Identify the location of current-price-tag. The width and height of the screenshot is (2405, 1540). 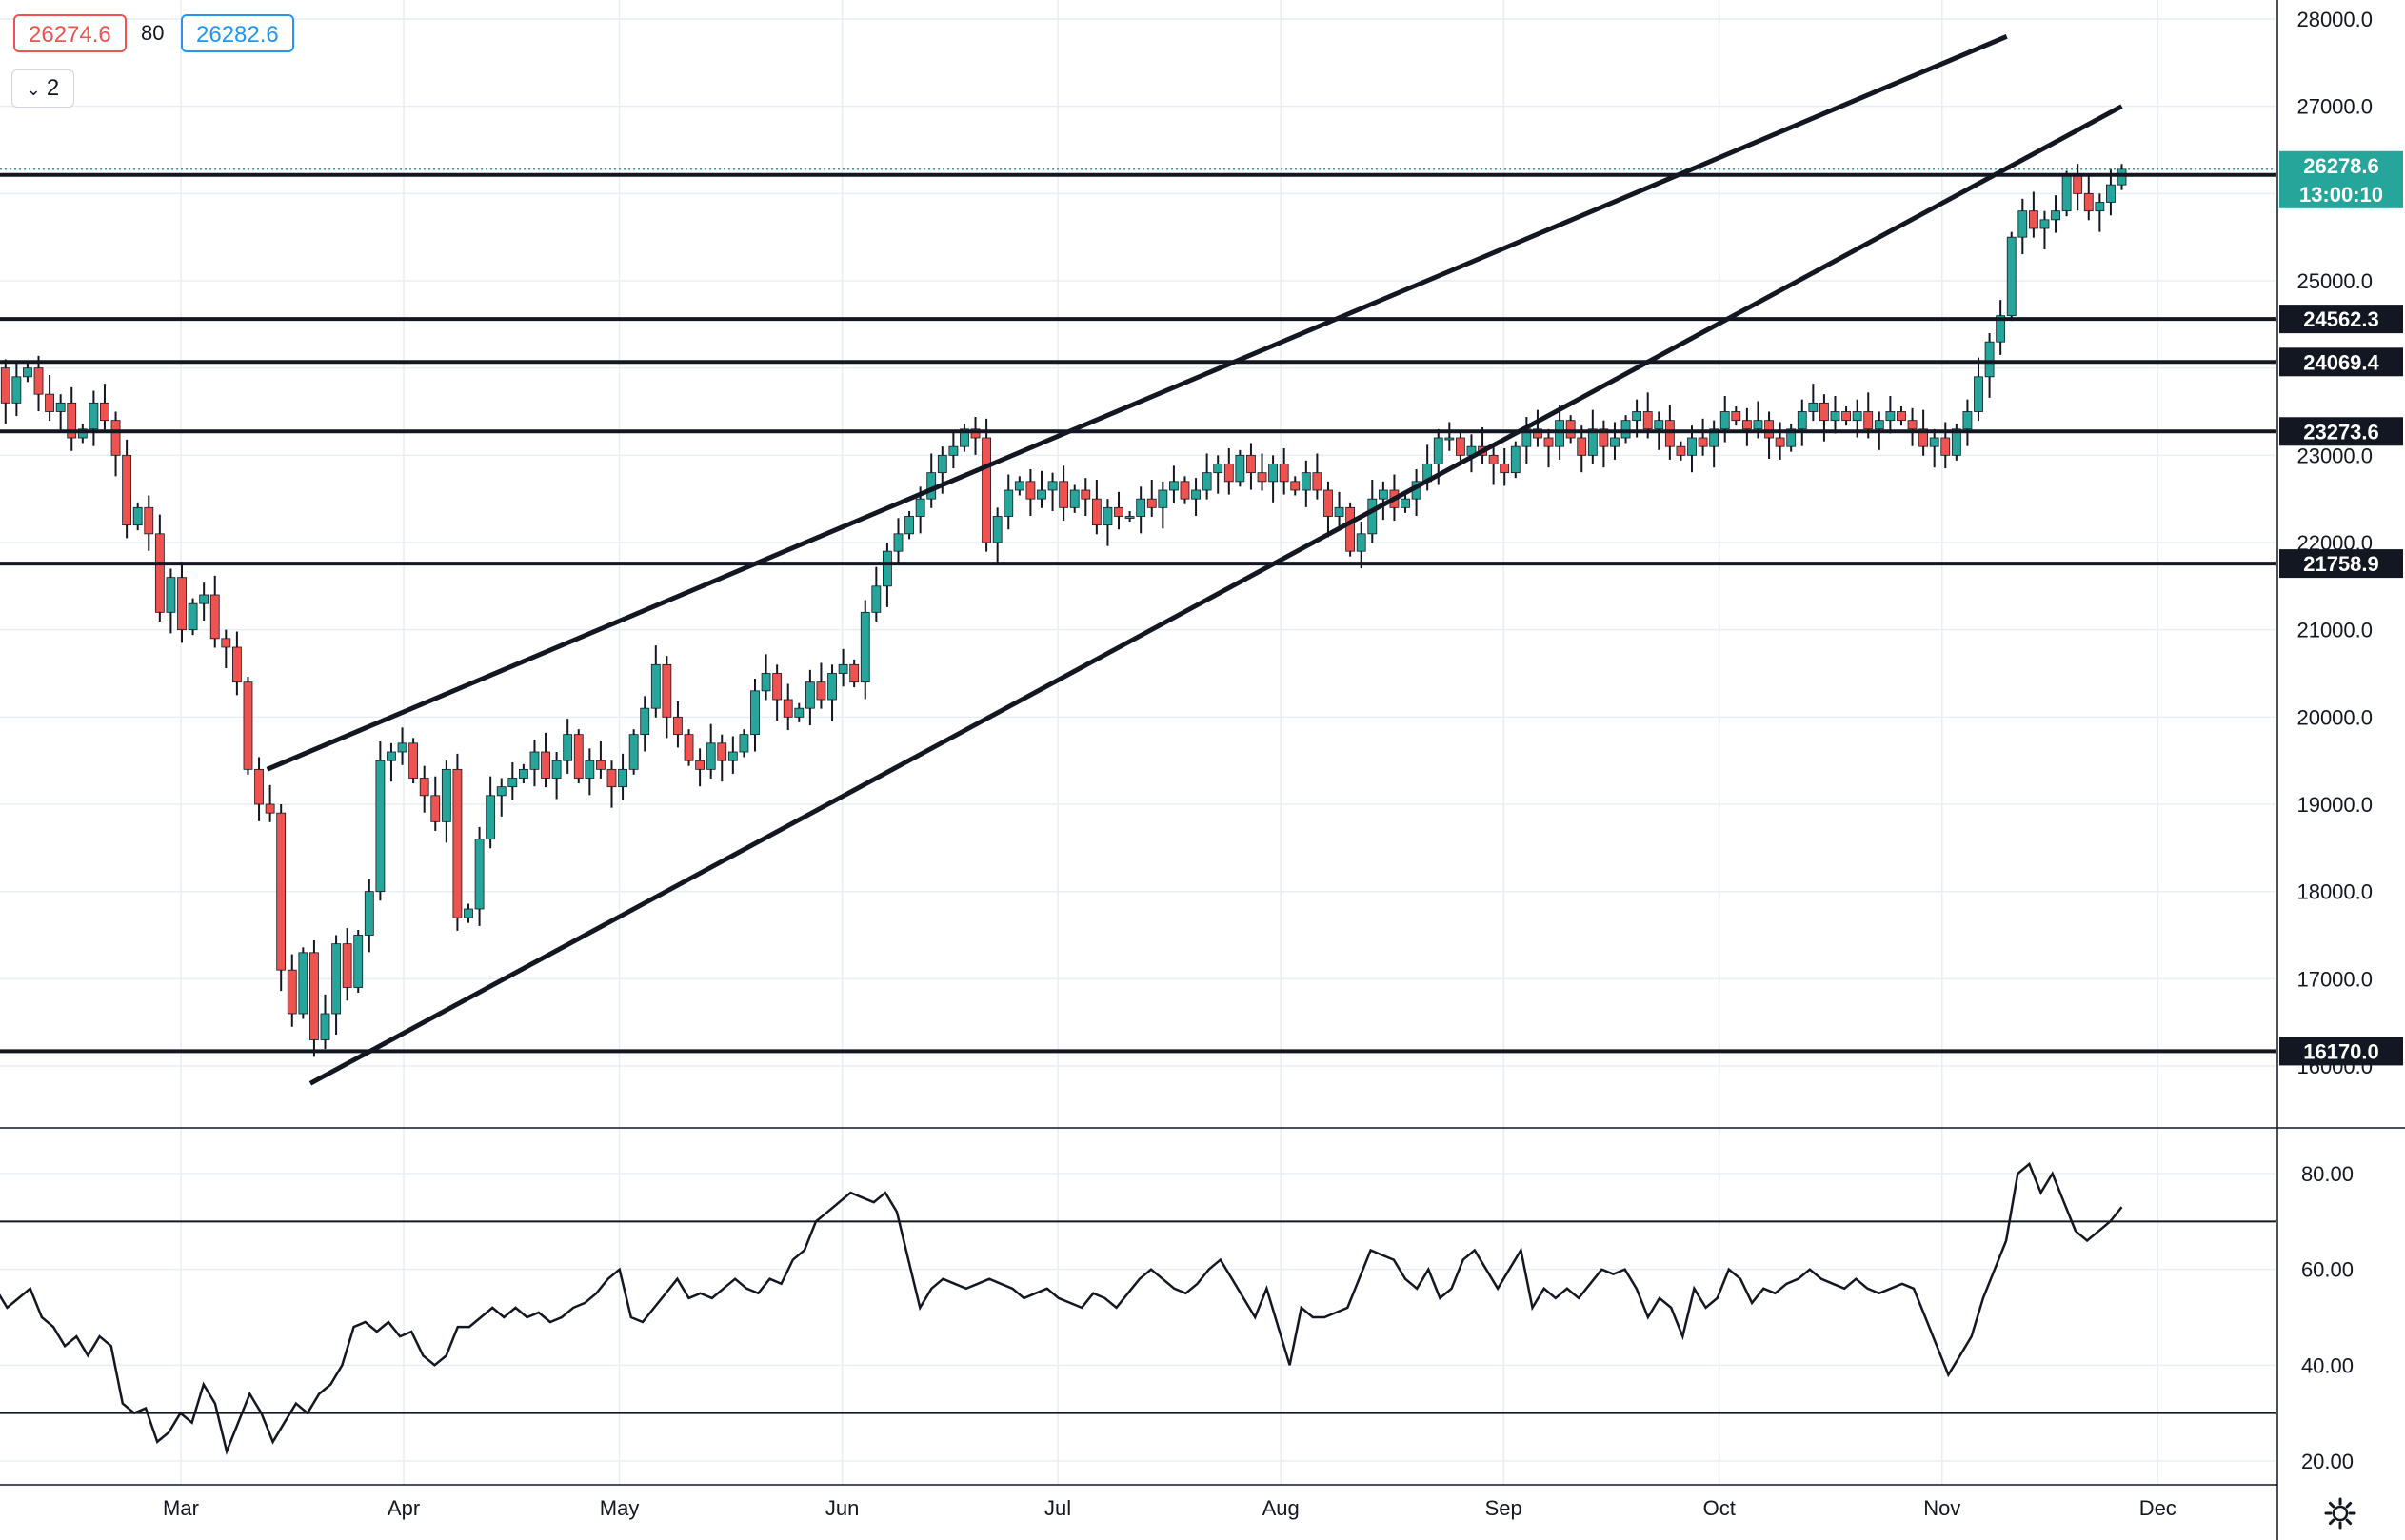
(2341, 179).